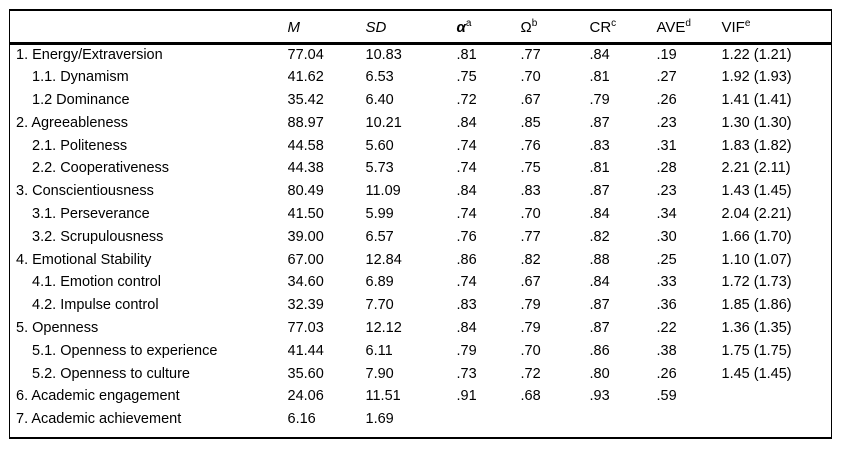 The image size is (841, 453). I want to click on cell-vif: 1.30 (1.30), so click(756, 122).